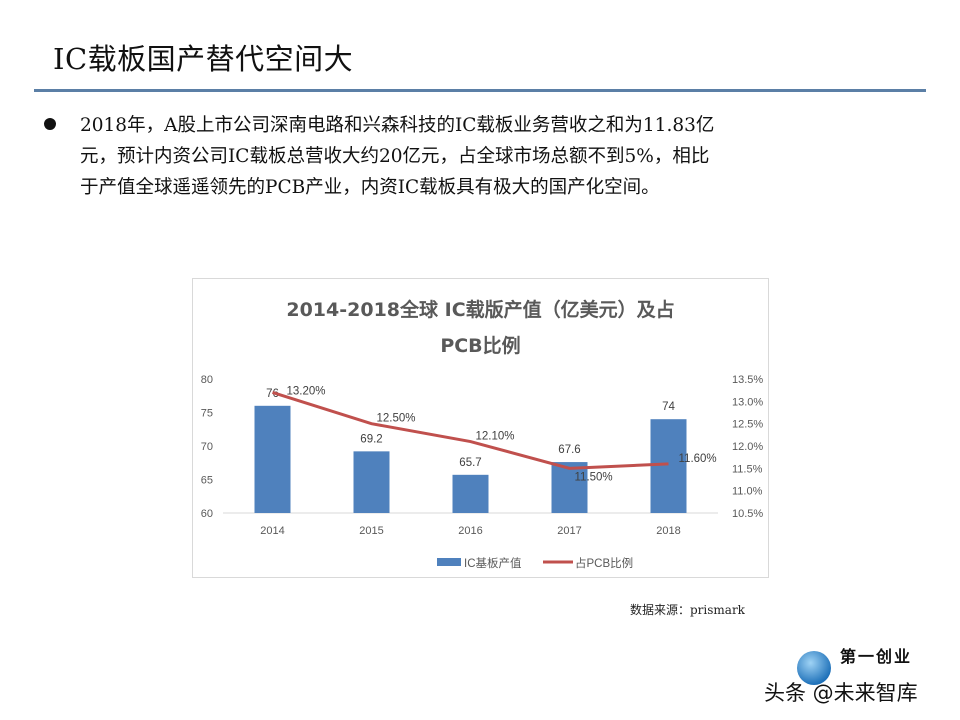 This screenshot has width=960, height=720. Describe the element at coordinates (841, 693) in the screenshot. I see `watermark-text: 头条 @未来智库` at that location.